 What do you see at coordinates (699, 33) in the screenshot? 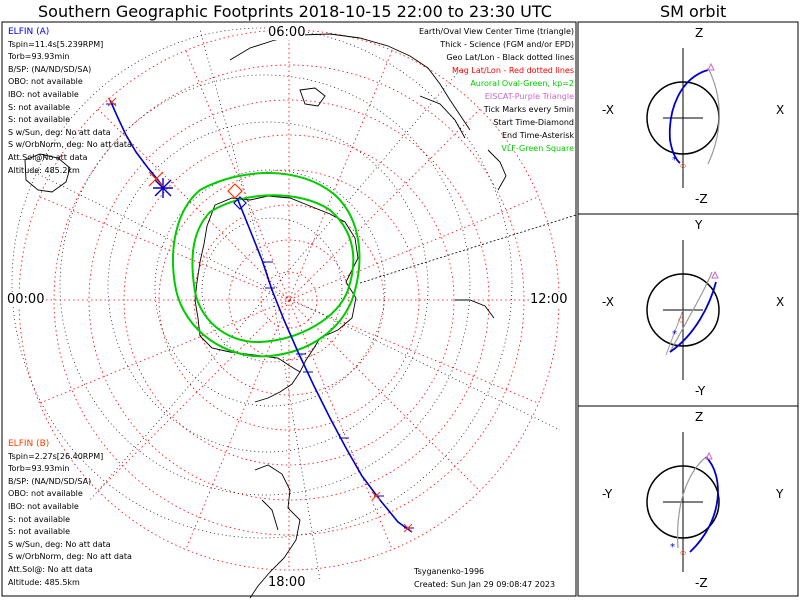
I see `sm1-top-label: Z` at bounding box center [699, 33].